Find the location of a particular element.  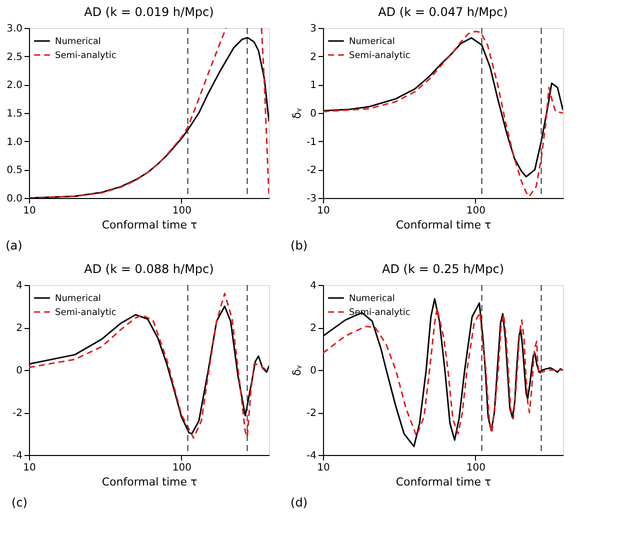

y-tick-label: 0.5 is located at coordinates (14, 170).